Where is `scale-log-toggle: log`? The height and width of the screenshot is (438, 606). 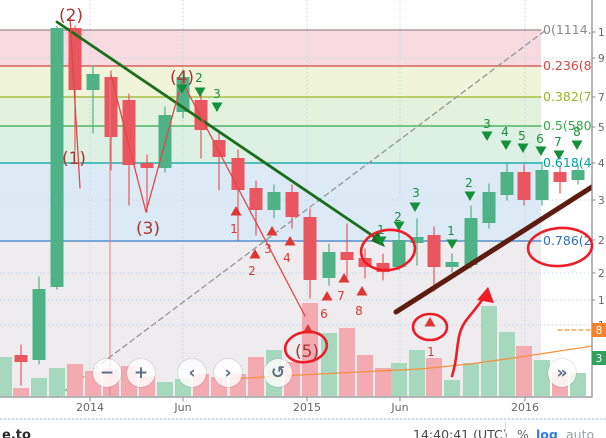 scale-log-toggle: log is located at coordinates (547, 432).